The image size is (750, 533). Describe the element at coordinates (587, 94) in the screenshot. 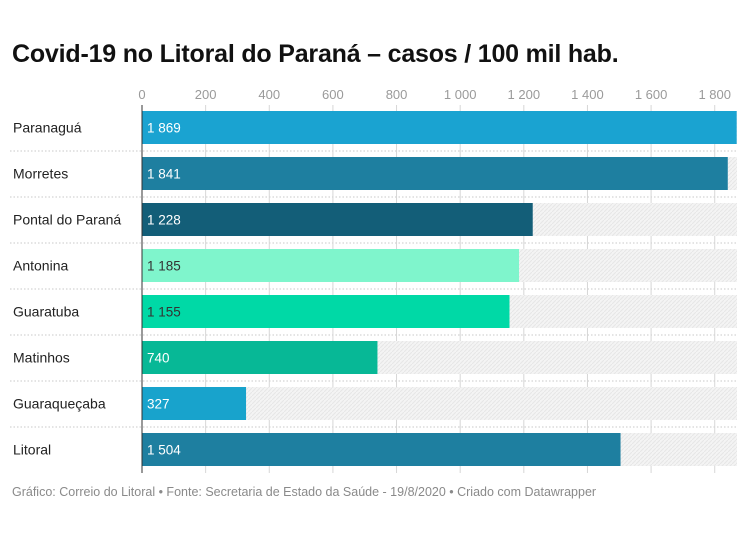

I see `x-tick-label: 1 400` at that location.